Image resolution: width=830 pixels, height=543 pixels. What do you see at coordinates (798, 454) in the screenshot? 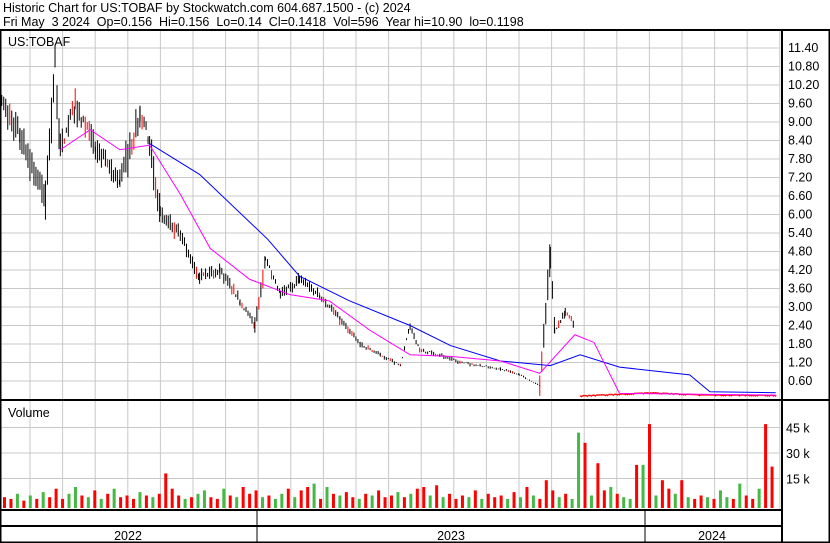
I see `volume-tick-label: 30 k` at bounding box center [798, 454].